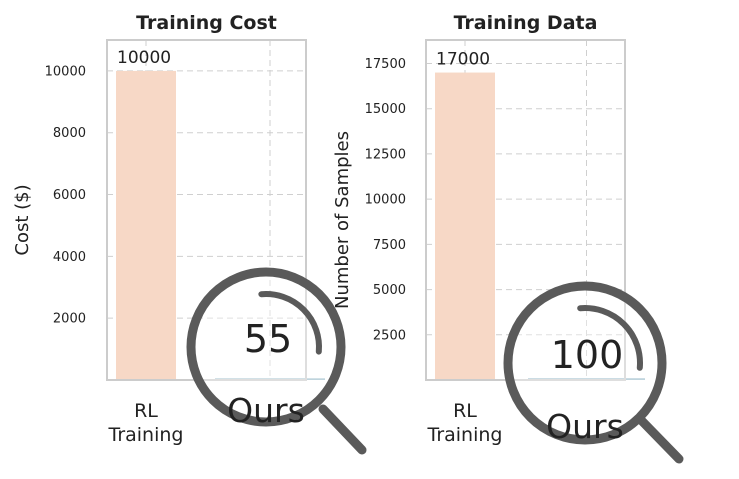 The height and width of the screenshot is (479, 739). Describe the element at coordinates (206, 23) in the screenshot. I see `chart-title: Training Cost` at that location.